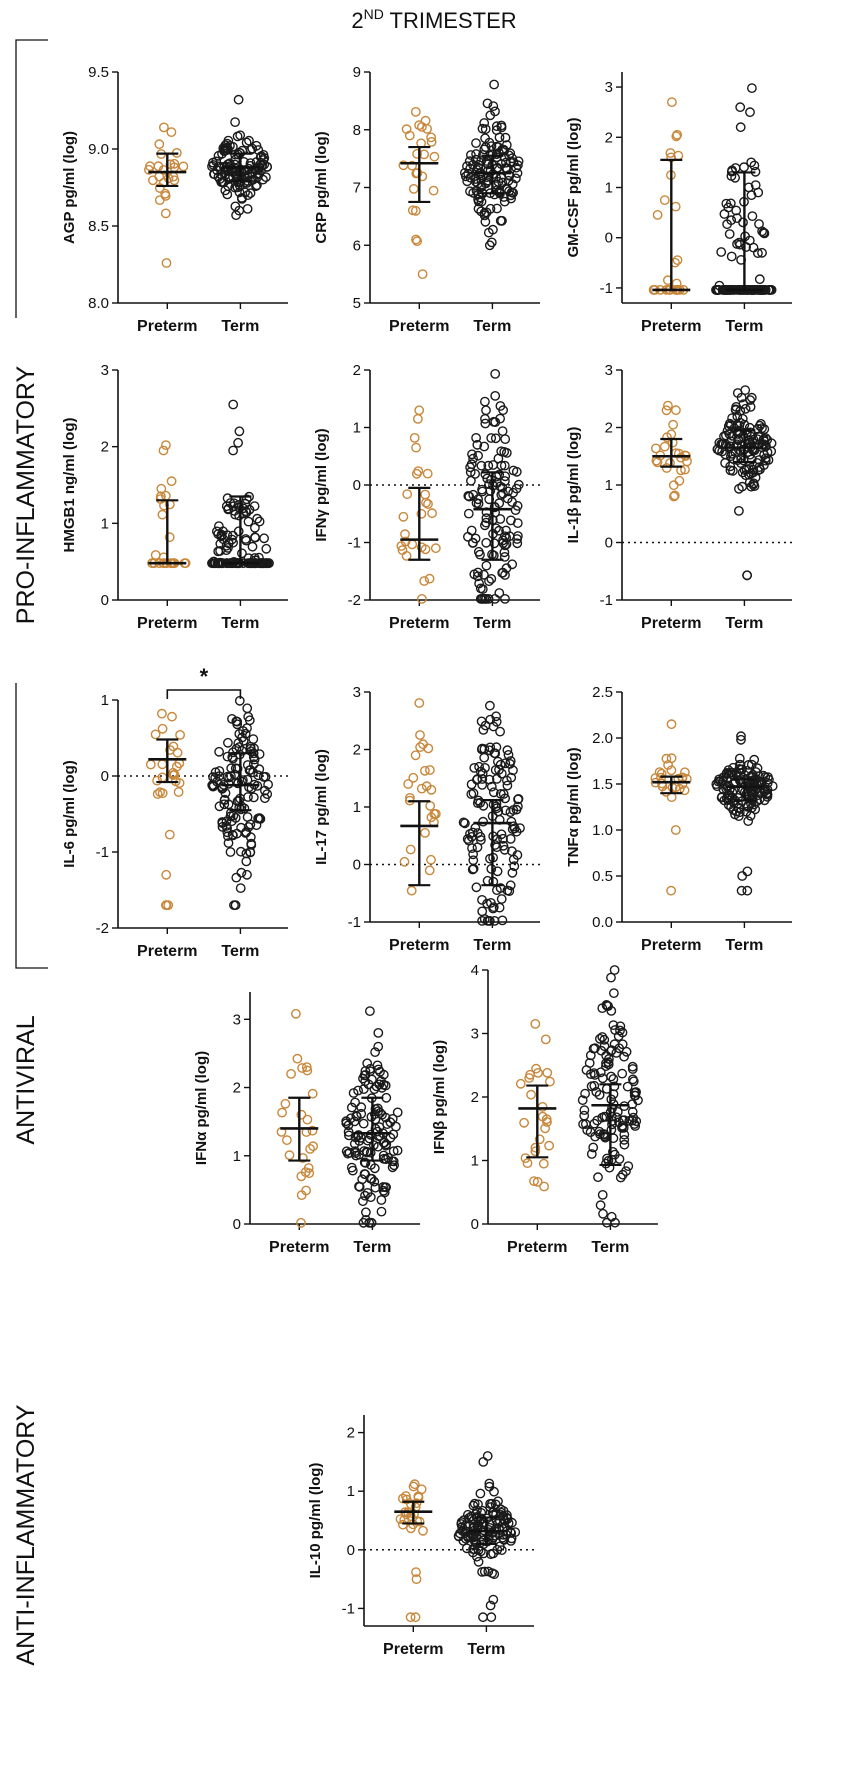 Image resolution: width=851 pixels, height=1782 pixels. I want to click on y-tick-label: 9.5, so click(98, 72).